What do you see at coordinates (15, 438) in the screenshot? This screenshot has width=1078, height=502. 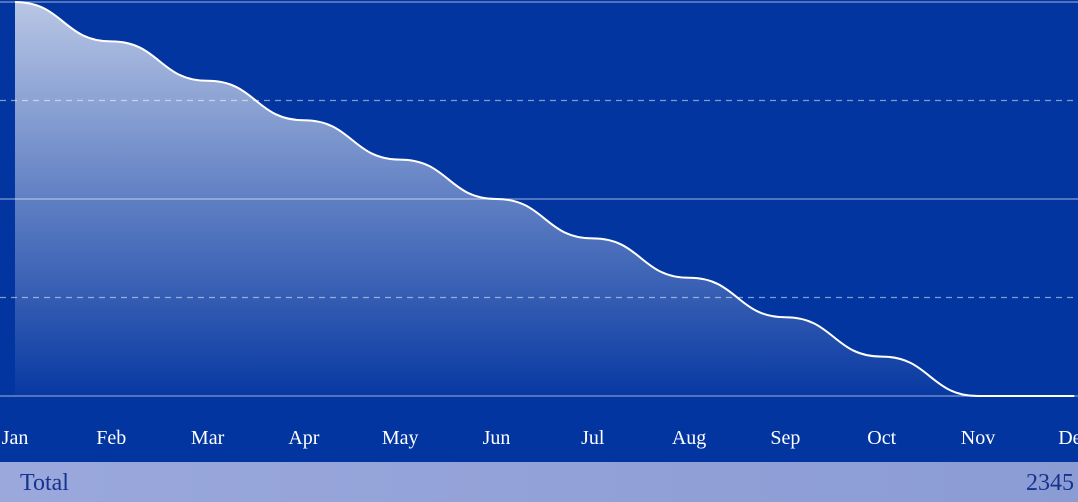 I see `x-tick-label: Jan` at bounding box center [15, 438].